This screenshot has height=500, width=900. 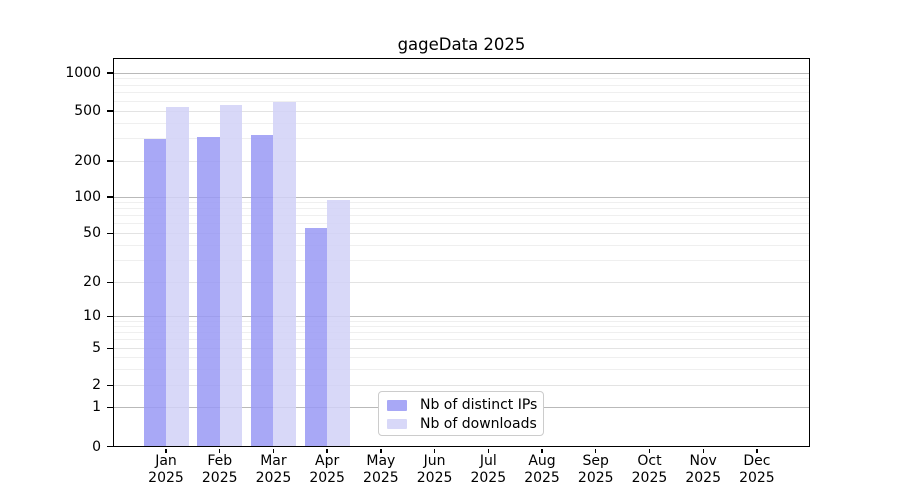 What do you see at coordinates (488, 450) in the screenshot?
I see `x-tick-jul` at bounding box center [488, 450].